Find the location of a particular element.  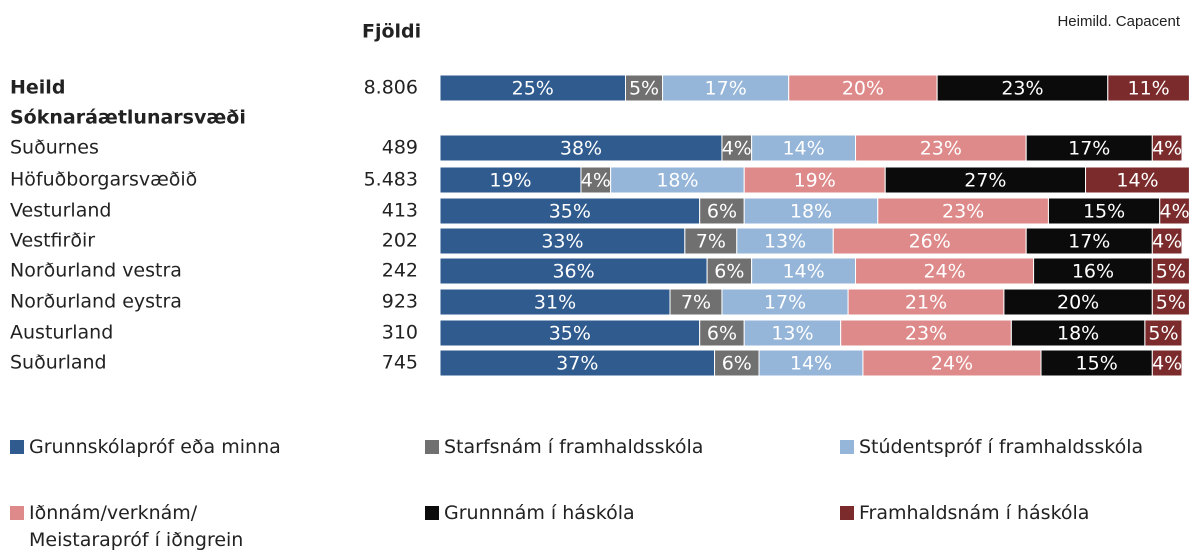

count-label: 310 is located at coordinates (400, 333).